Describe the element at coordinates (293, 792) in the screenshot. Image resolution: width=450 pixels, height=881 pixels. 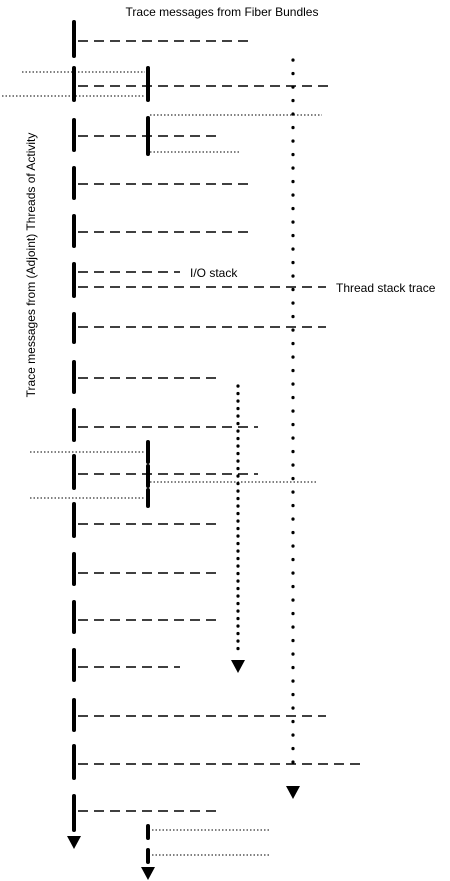
I see `fiber-bundle-right-arrowhead` at that location.